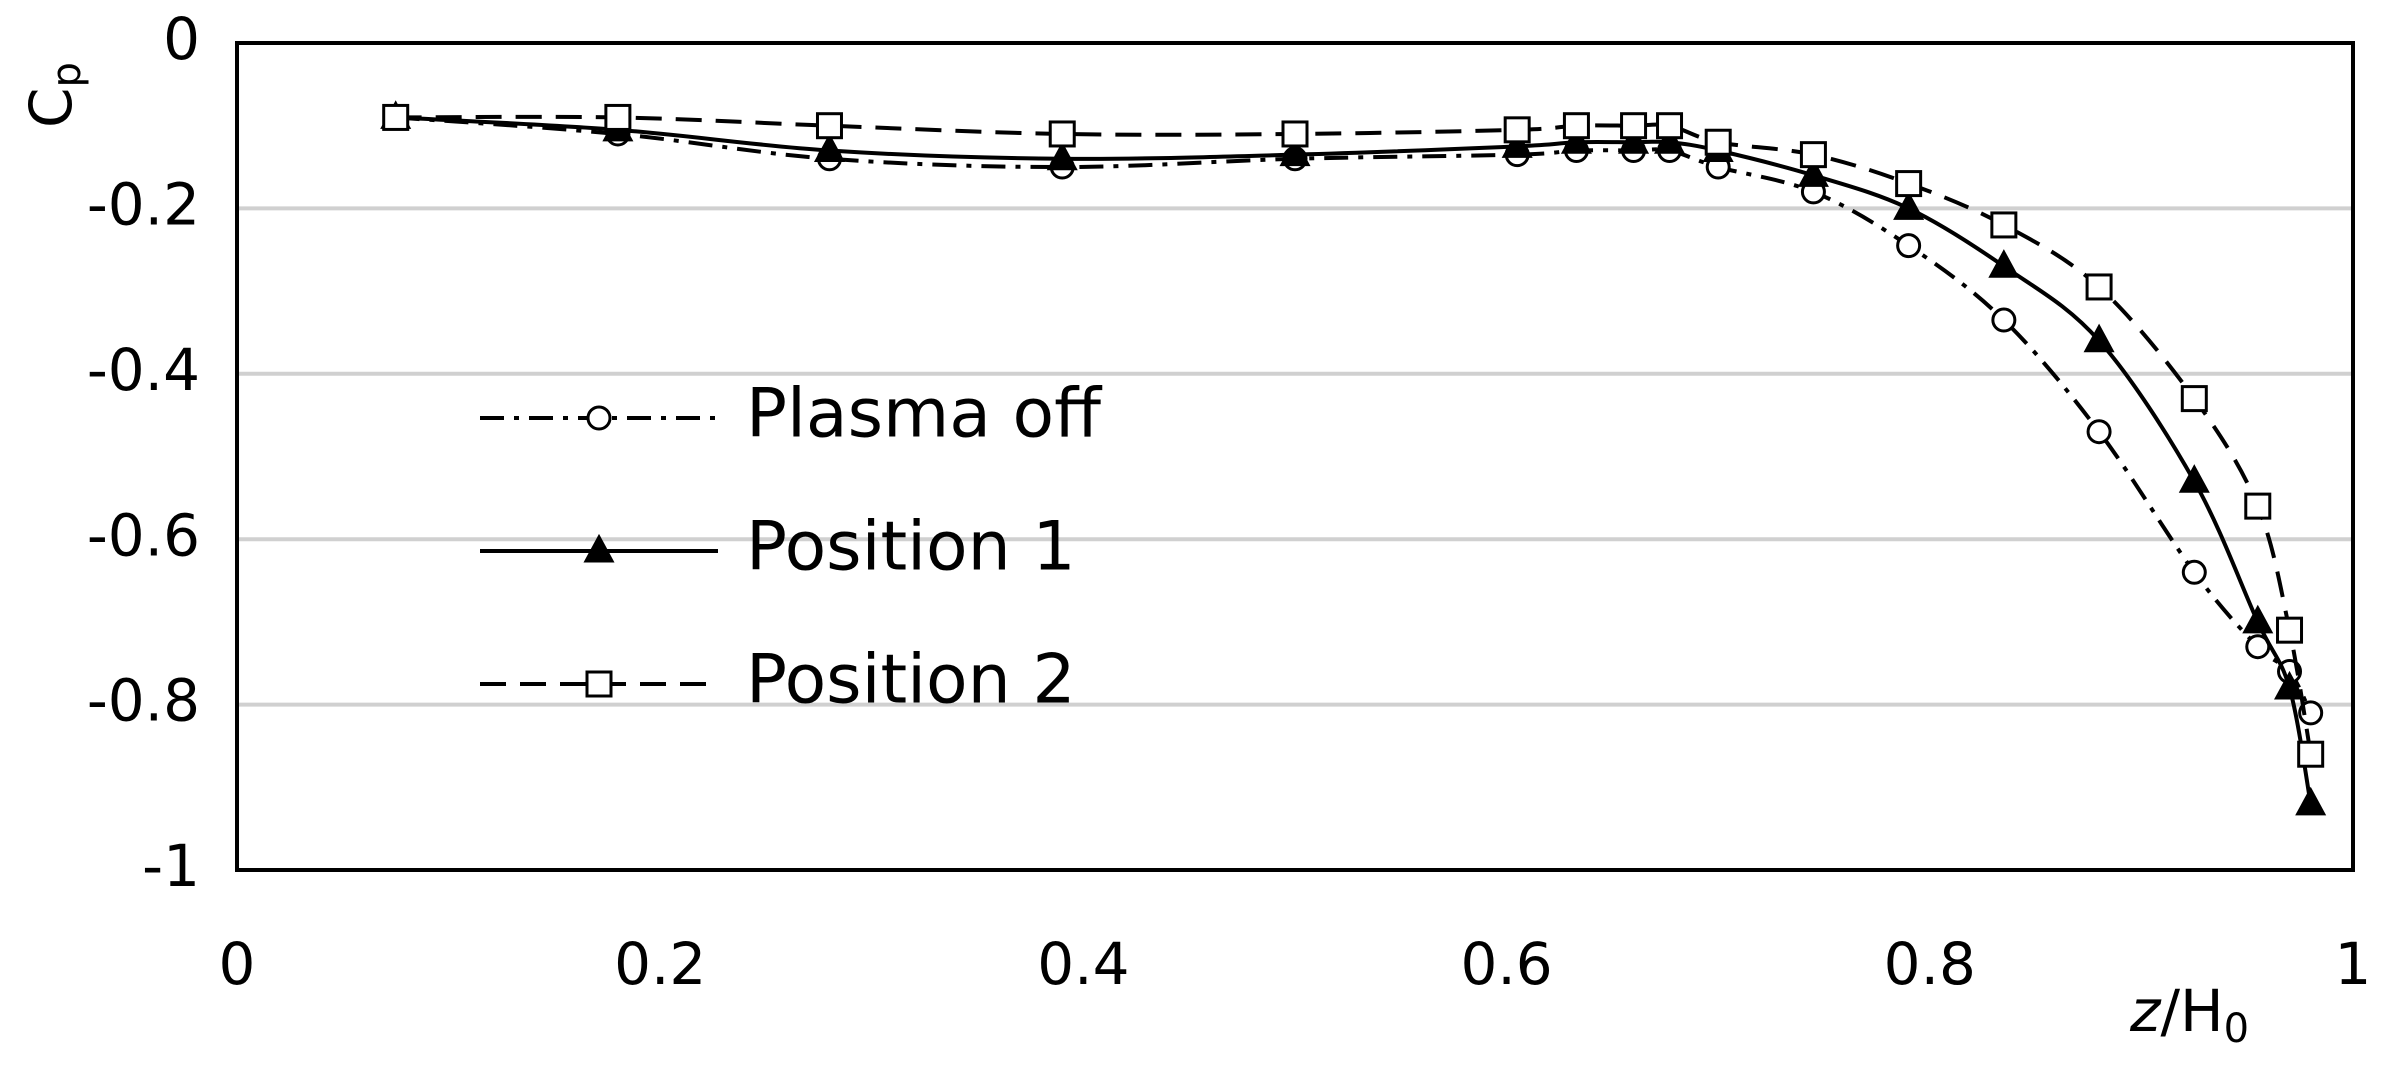 The height and width of the screenshot is (1066, 2393). What do you see at coordinates (2191, 1011) in the screenshot?
I see `x-label-main: /H` at bounding box center [2191, 1011].